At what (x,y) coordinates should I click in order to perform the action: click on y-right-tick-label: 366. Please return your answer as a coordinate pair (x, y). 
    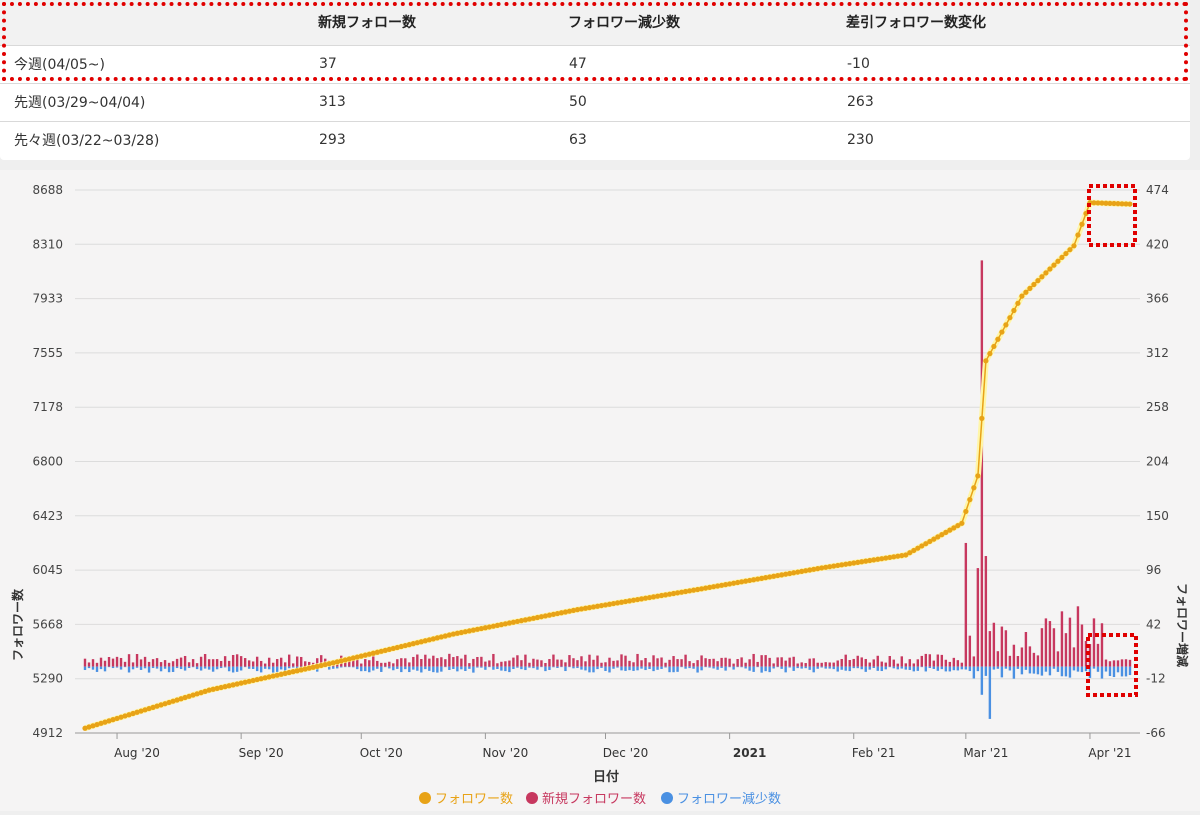
    Looking at the image, I should click on (1157, 299).